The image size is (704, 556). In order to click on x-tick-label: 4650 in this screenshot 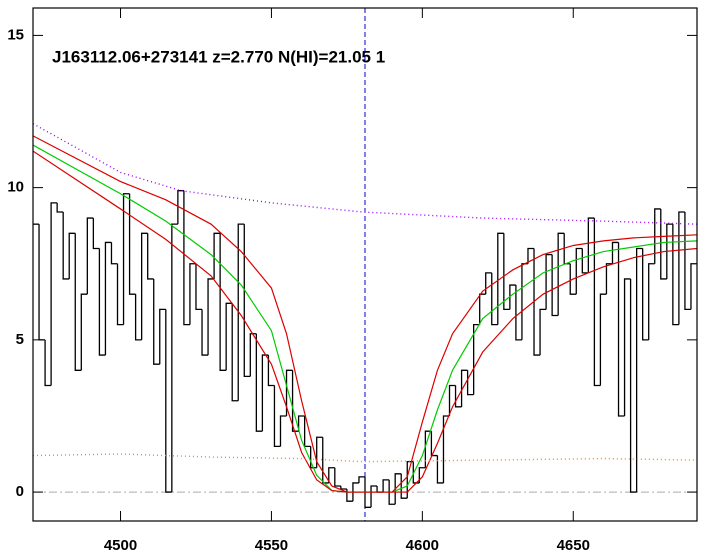, I will do `click(573, 545)`.